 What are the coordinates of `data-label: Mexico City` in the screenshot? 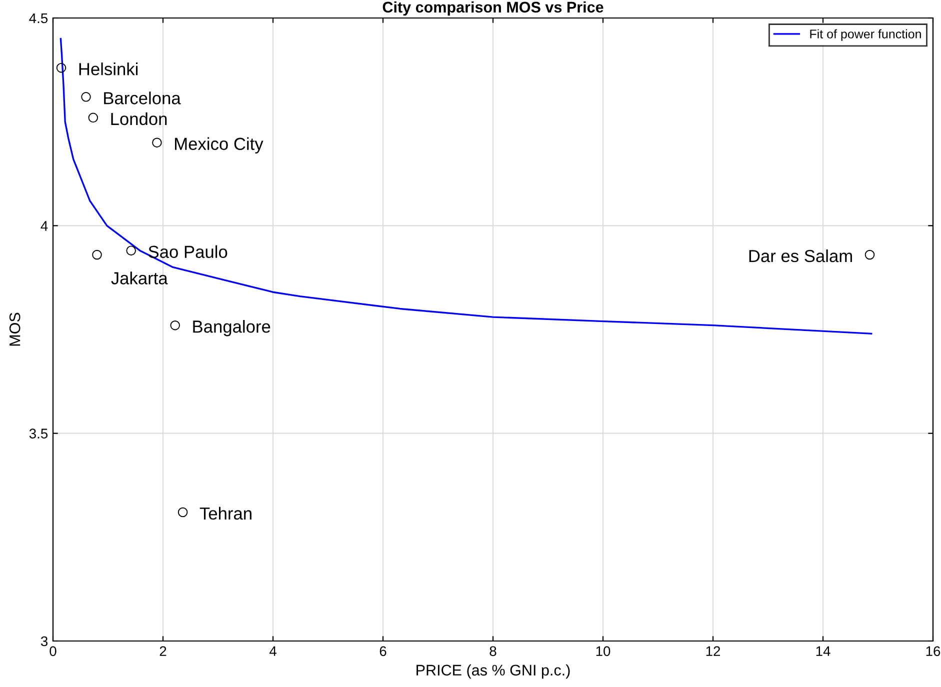 It's located at (219, 145).